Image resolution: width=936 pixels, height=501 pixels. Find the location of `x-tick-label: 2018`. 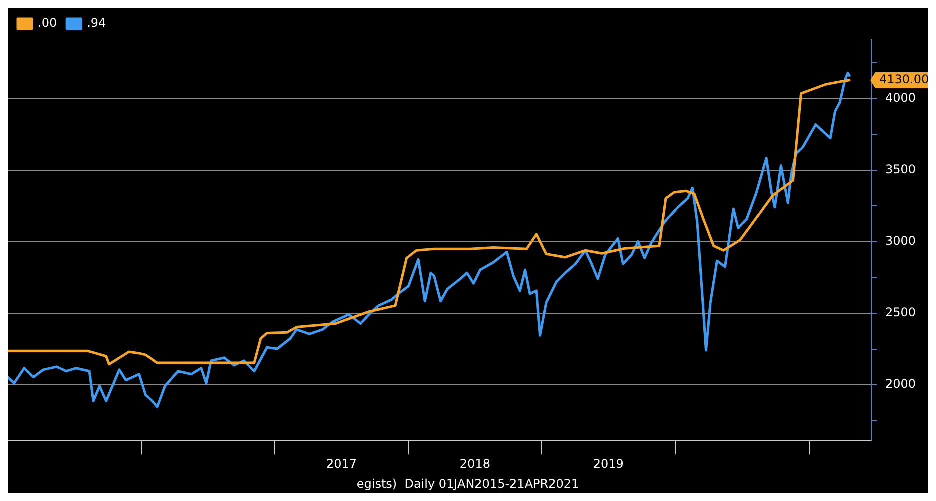

x-tick-label: 2018 is located at coordinates (475, 463).